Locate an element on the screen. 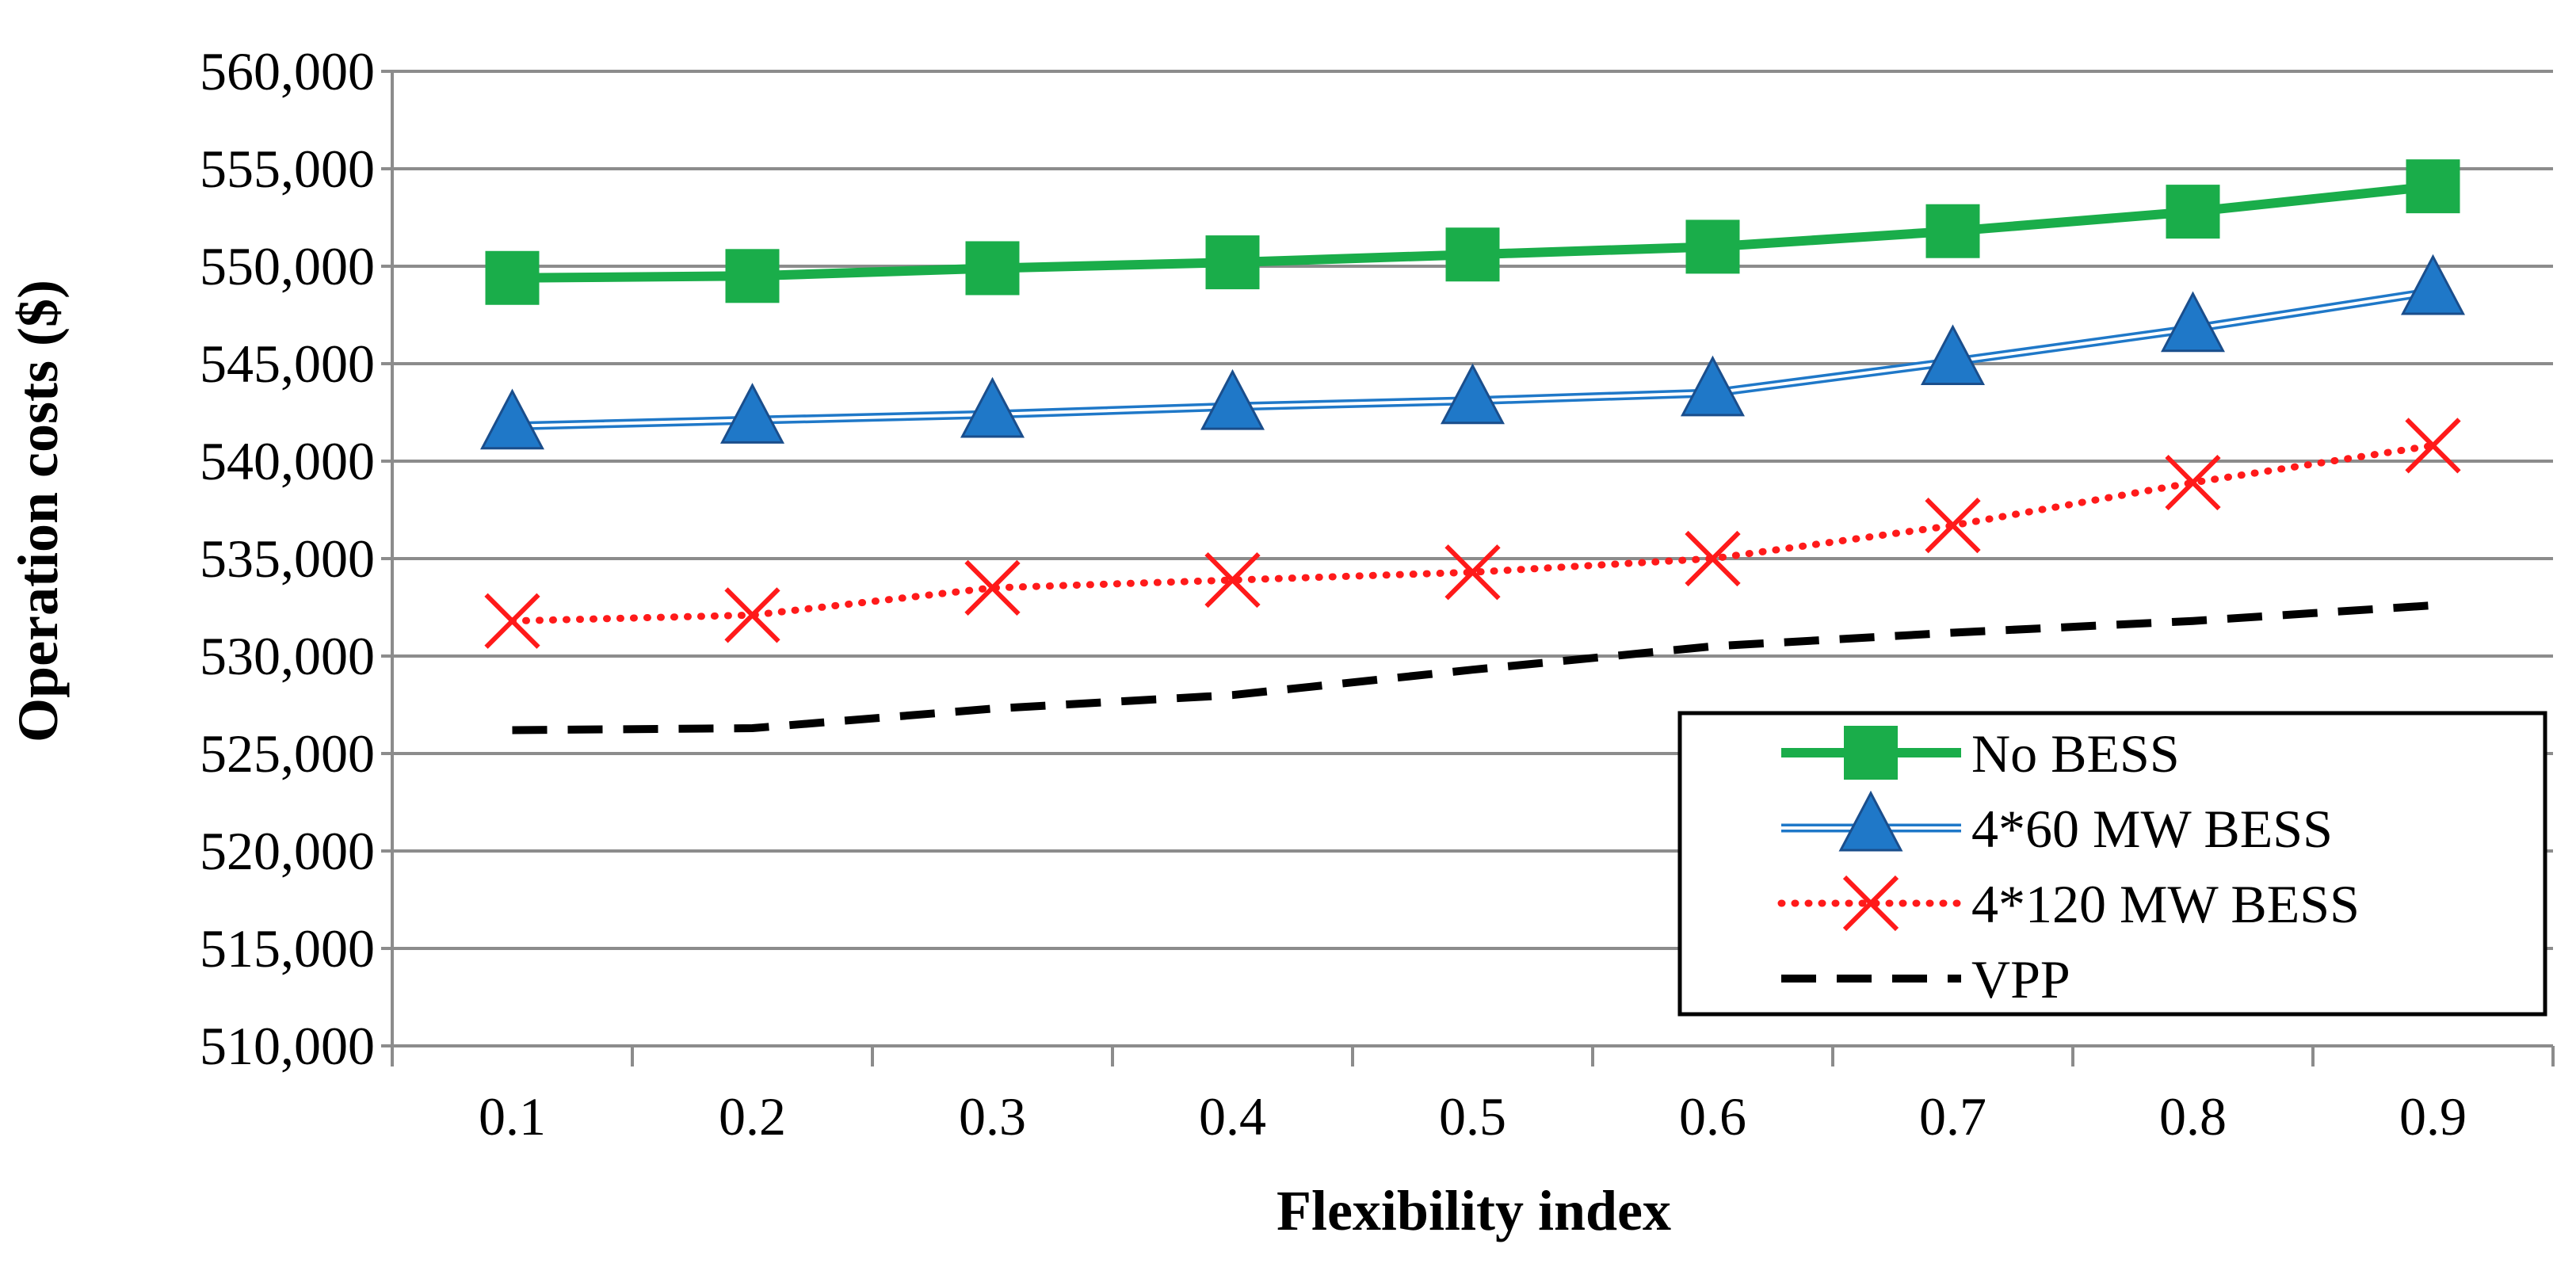  legend: No BESS 4*60 MW BESS 4*120 MW BESS VPP is located at coordinates (2112, 864).